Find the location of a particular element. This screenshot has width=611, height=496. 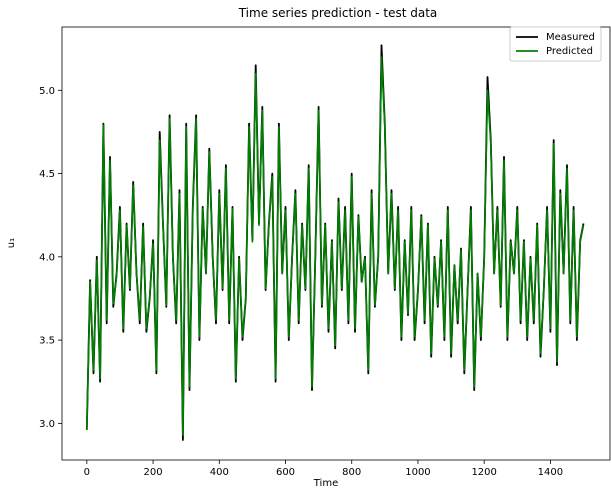

legend: Measured Predicted is located at coordinates (555, 44).